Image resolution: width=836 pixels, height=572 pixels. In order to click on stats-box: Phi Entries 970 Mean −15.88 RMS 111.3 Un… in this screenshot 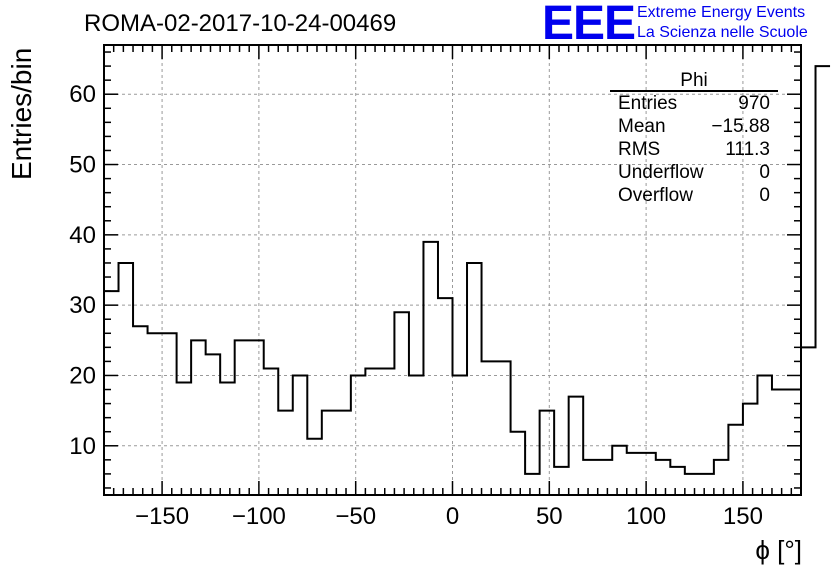, I will do `click(694, 138)`.